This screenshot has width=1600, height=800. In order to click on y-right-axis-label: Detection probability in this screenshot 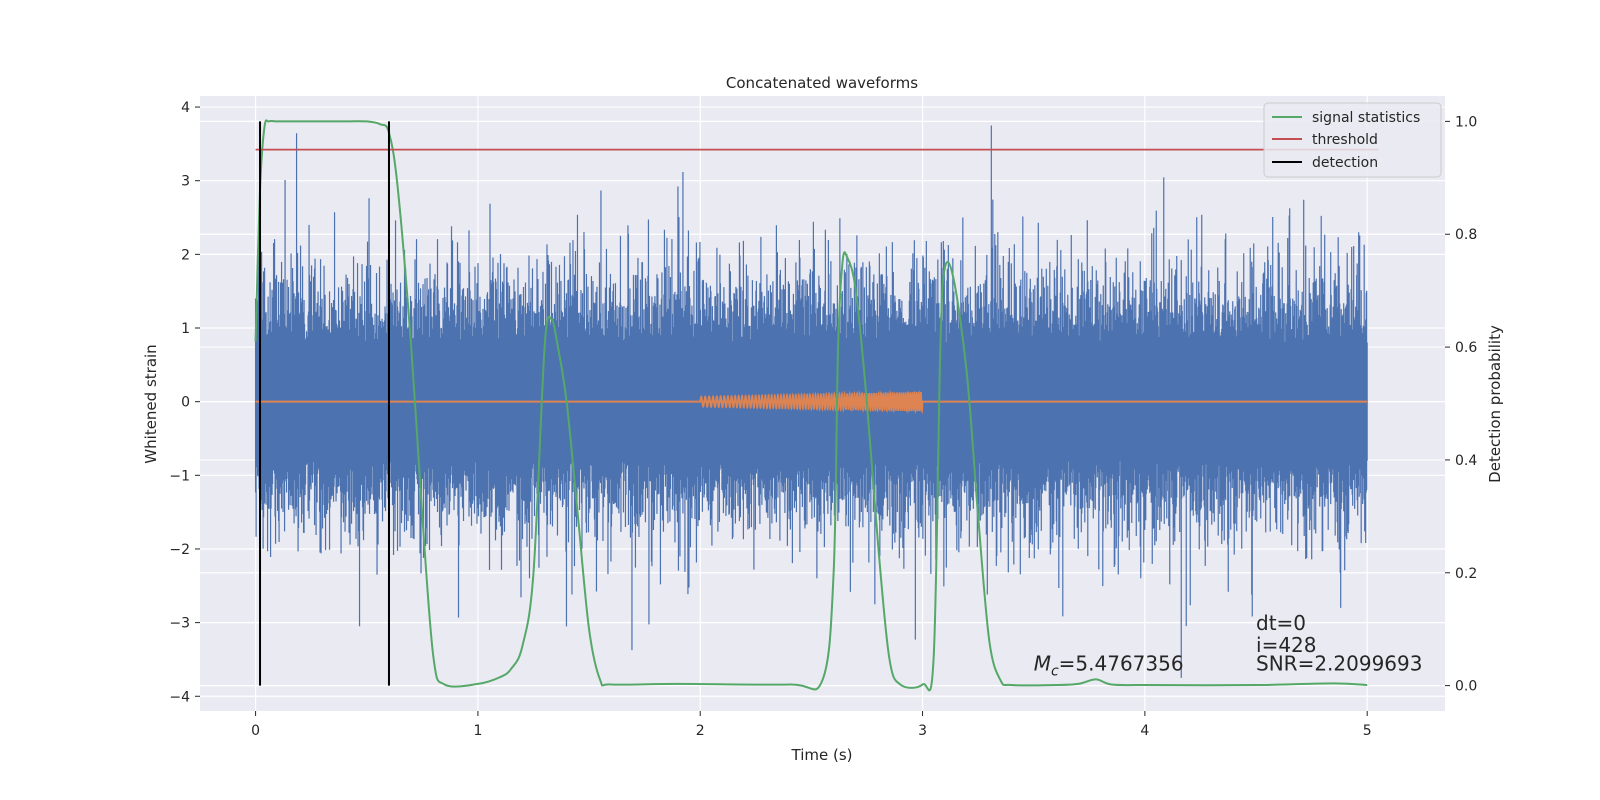, I will do `click(1495, 404)`.